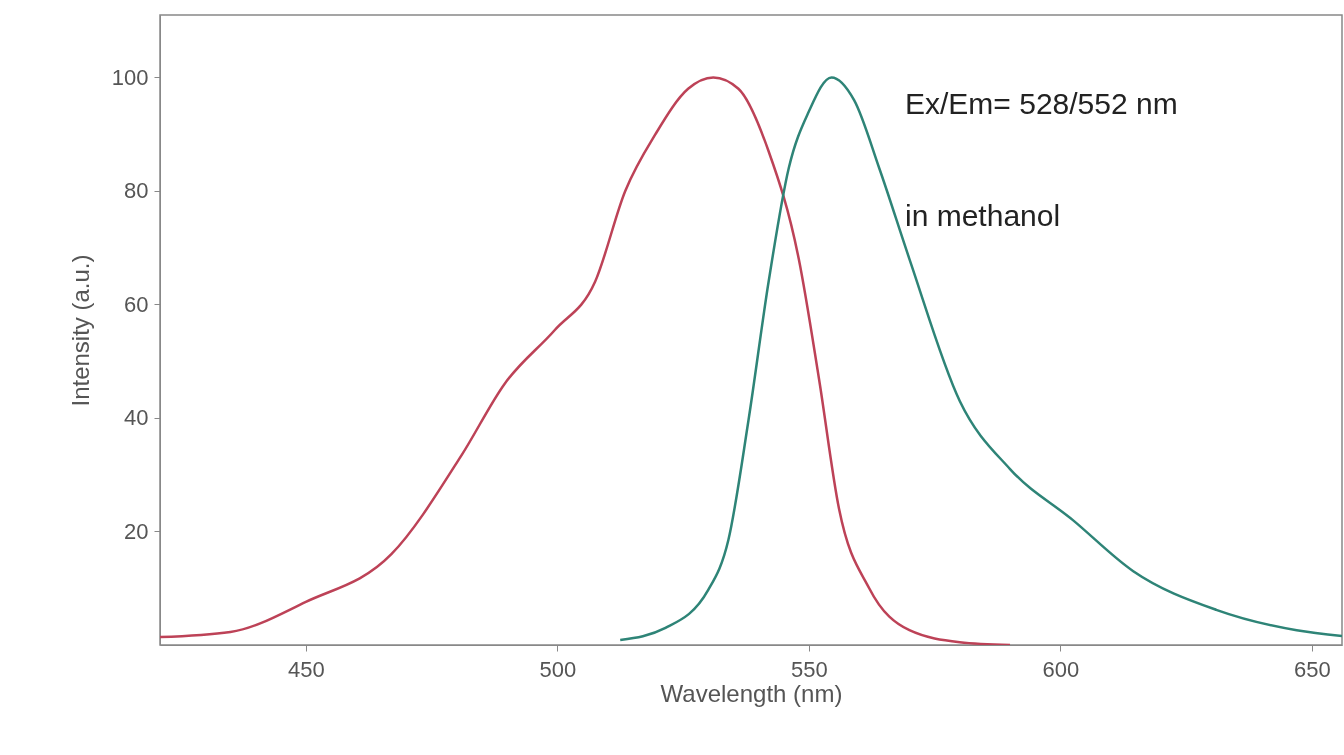 This screenshot has height=755, width=1344. Describe the element at coordinates (136, 304) in the screenshot. I see `y-tick-label: 60` at that location.